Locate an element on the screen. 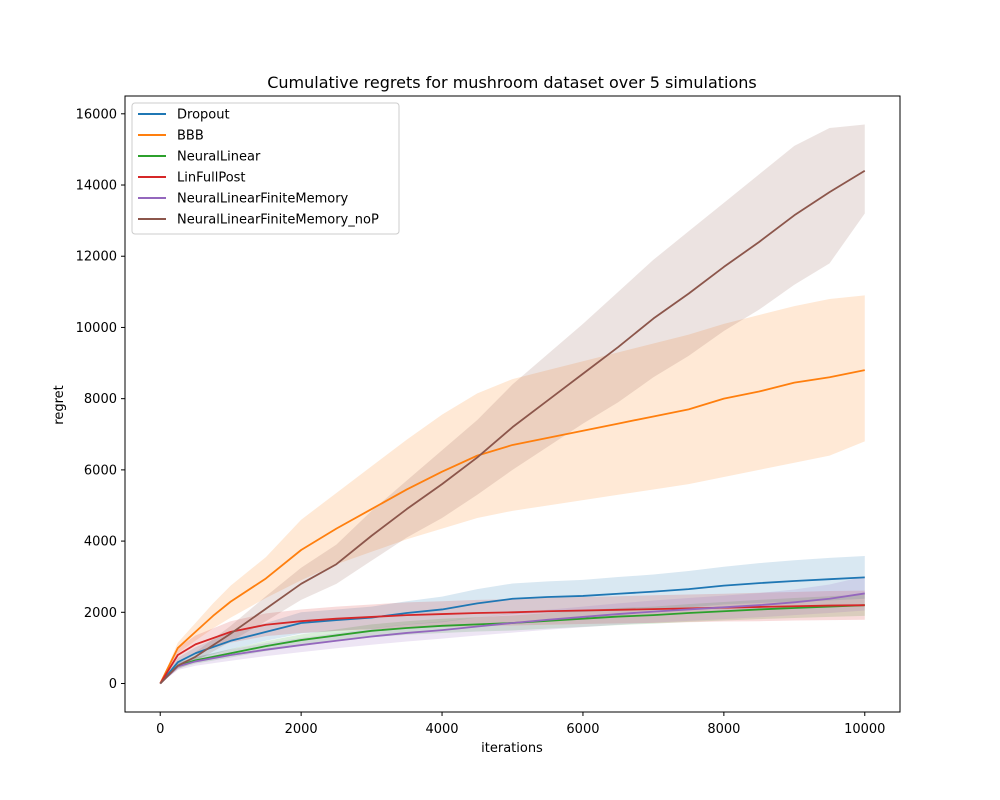 The image size is (1000, 800). band-dropout is located at coordinates (512, 620).